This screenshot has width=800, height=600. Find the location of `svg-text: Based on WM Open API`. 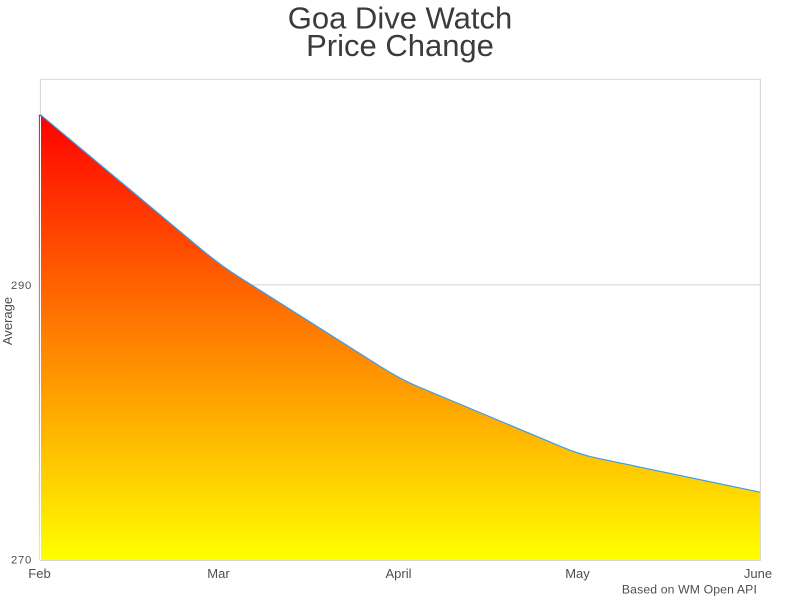

svg-text: Based on WM Open API is located at coordinates (689, 590).